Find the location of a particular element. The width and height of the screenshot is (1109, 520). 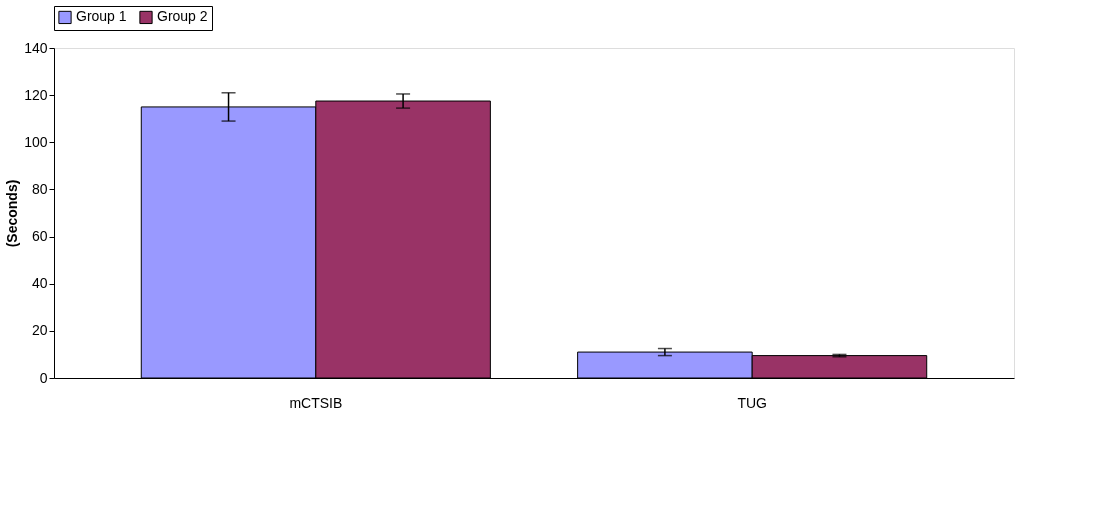

y-axis-title: (Seconds) is located at coordinates (12, 213).